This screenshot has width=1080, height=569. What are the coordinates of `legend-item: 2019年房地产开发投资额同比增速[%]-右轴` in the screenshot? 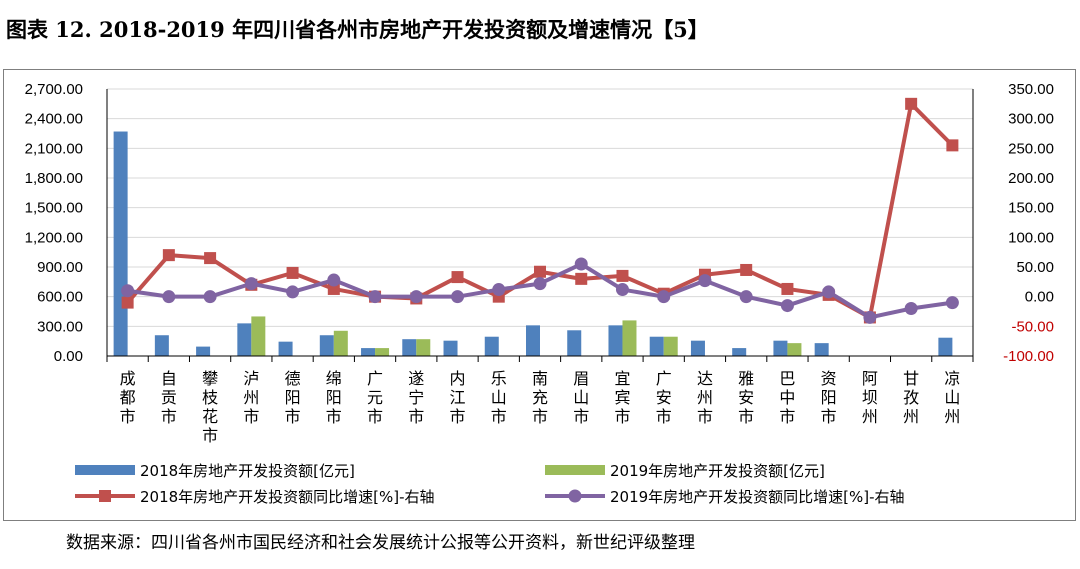 It's located at (725, 497).